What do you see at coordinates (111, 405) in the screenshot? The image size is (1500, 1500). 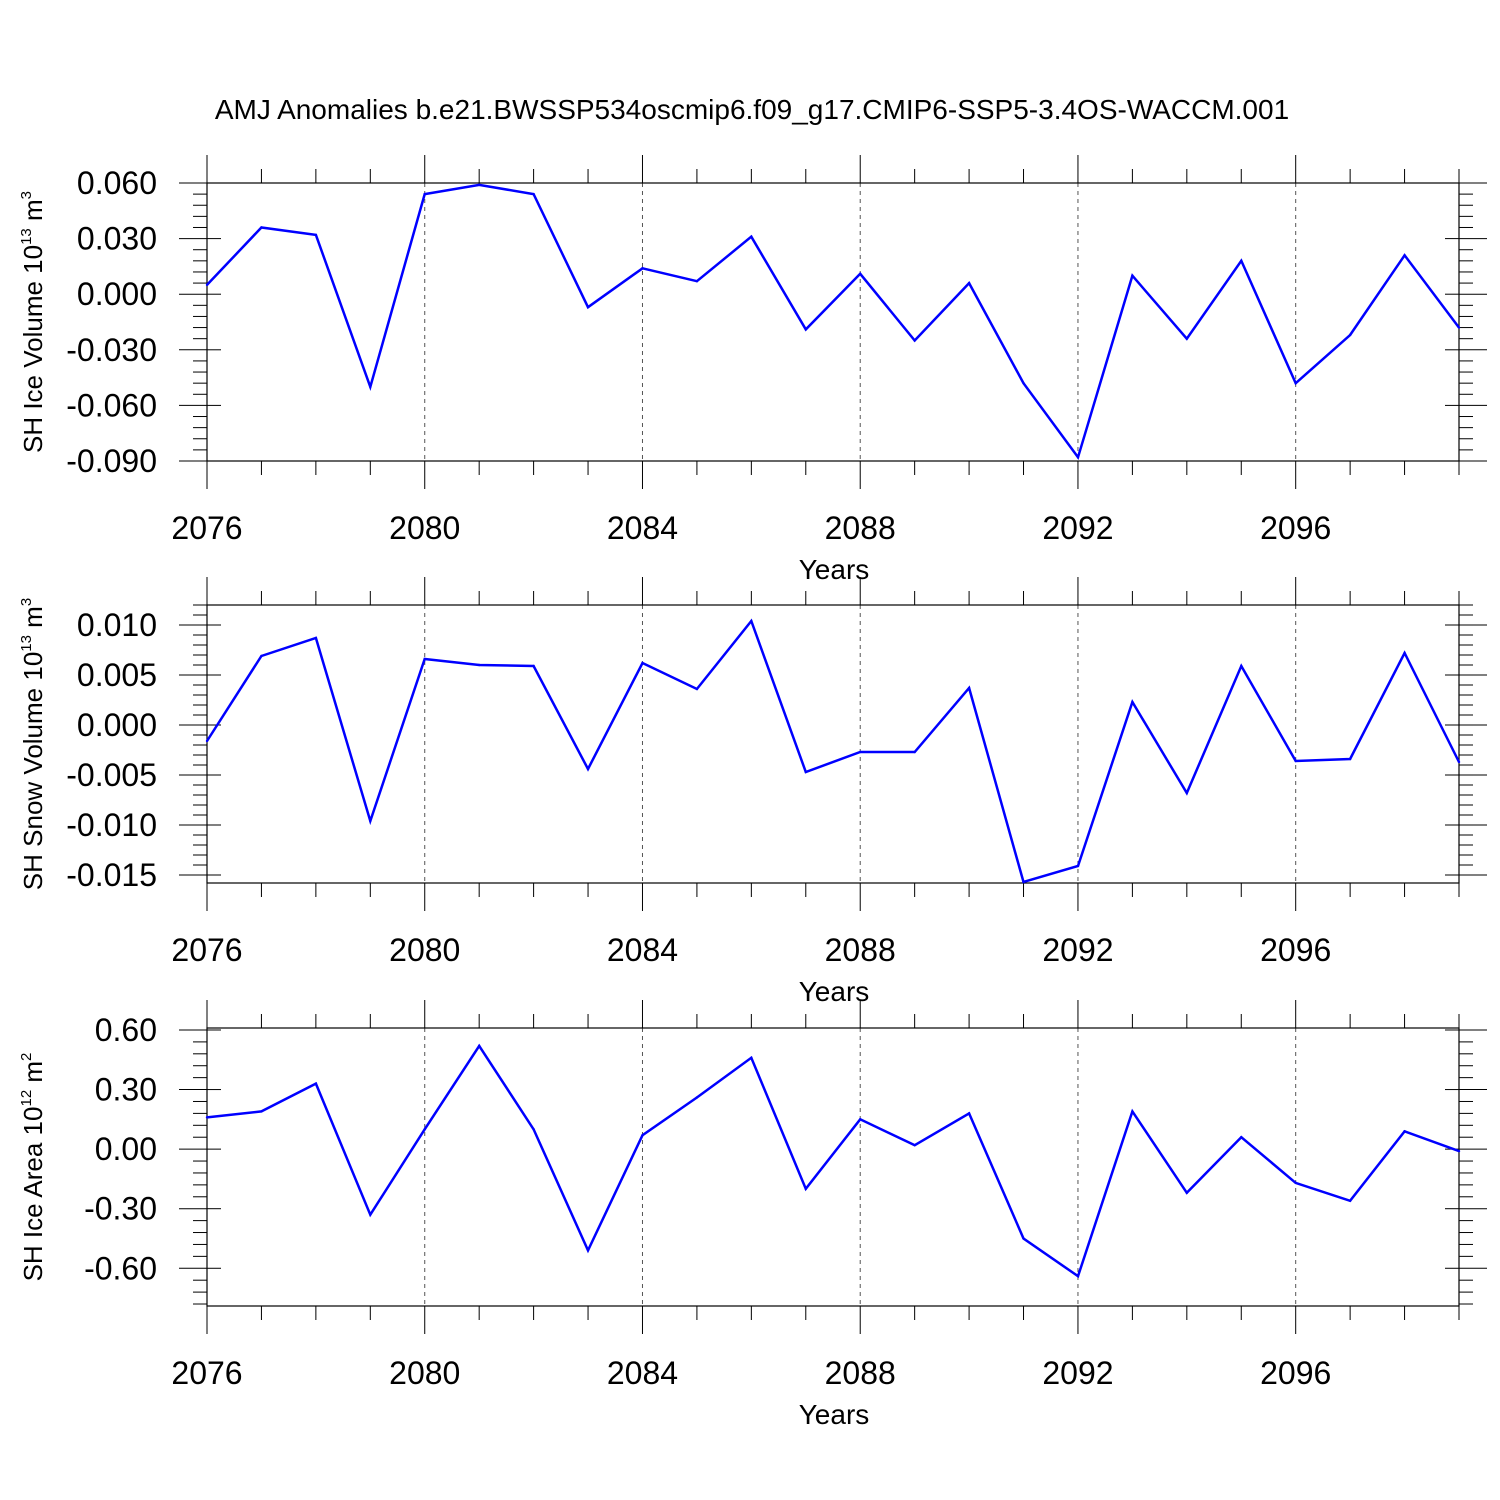 I see `y-tick-label: -0.060` at bounding box center [111, 405].